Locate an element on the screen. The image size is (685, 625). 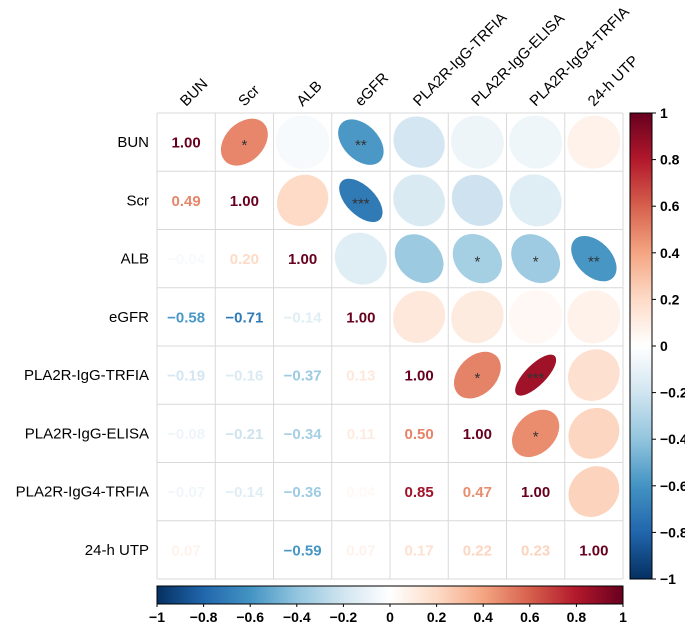
column-label-7: 24-h UTP is located at coordinates (613, 80).